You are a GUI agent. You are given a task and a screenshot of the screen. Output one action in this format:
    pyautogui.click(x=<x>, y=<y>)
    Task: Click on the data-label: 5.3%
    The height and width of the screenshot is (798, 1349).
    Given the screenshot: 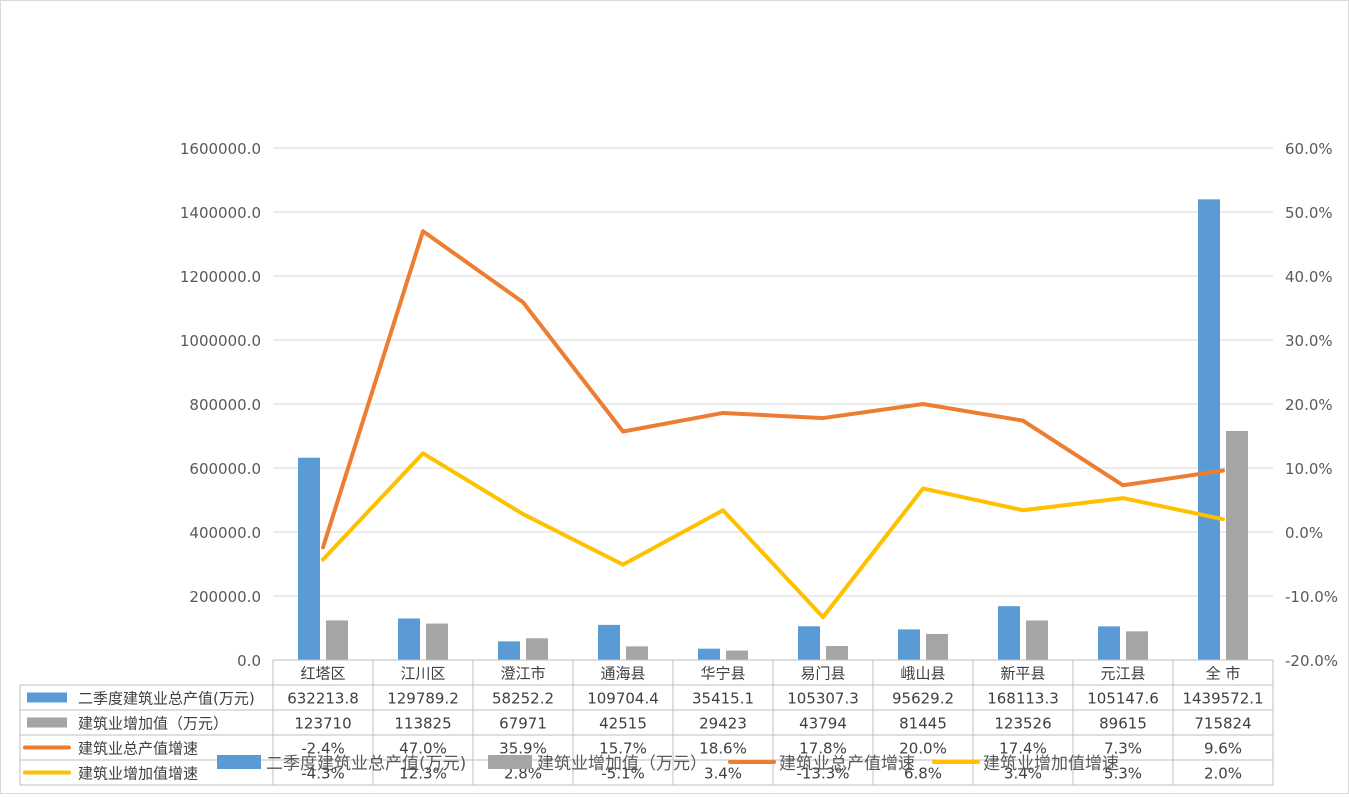 What is the action you would take?
    pyautogui.click(x=1123, y=774)
    